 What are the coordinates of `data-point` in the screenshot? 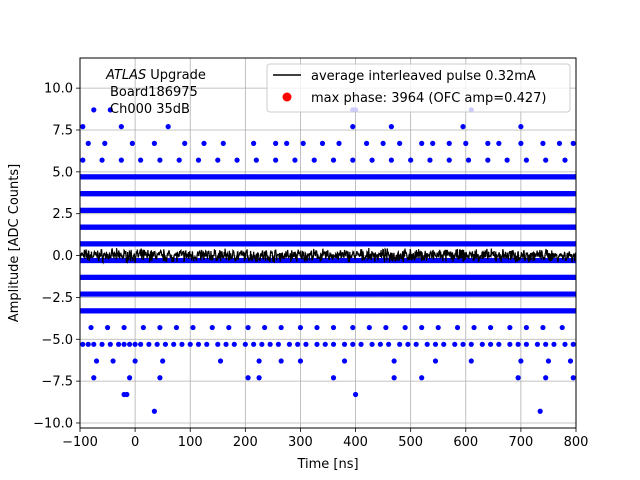 It's located at (574, 311).